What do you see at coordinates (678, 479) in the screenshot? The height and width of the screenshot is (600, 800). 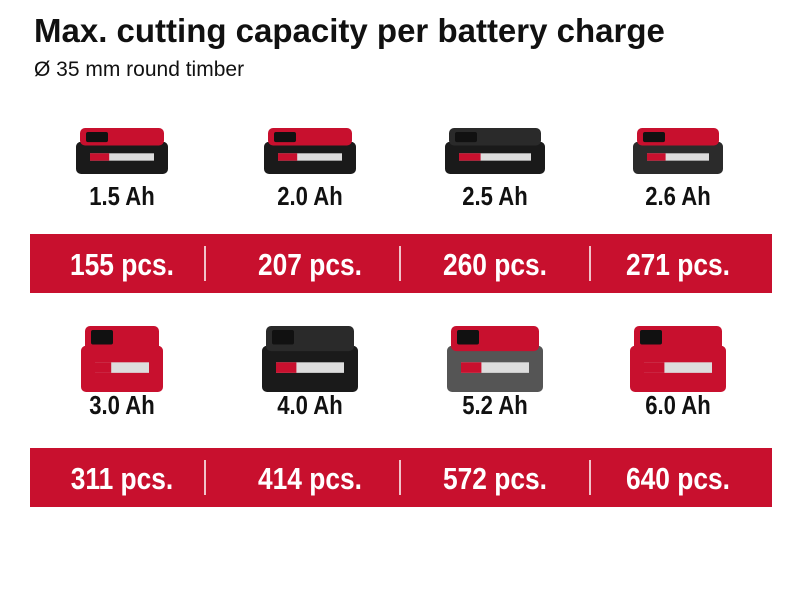 I see `pieces-value: 640 pcs.` at bounding box center [678, 479].